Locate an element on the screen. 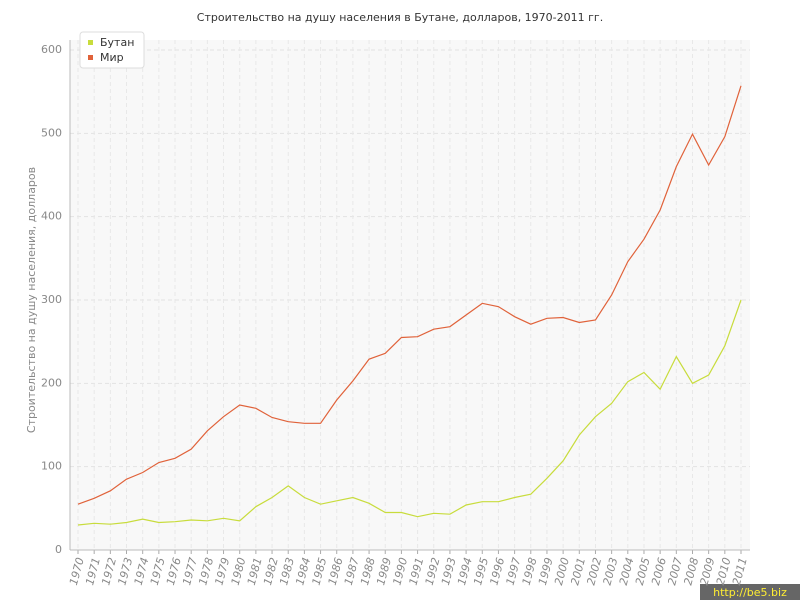  watermark-bg is located at coordinates (750, 592).